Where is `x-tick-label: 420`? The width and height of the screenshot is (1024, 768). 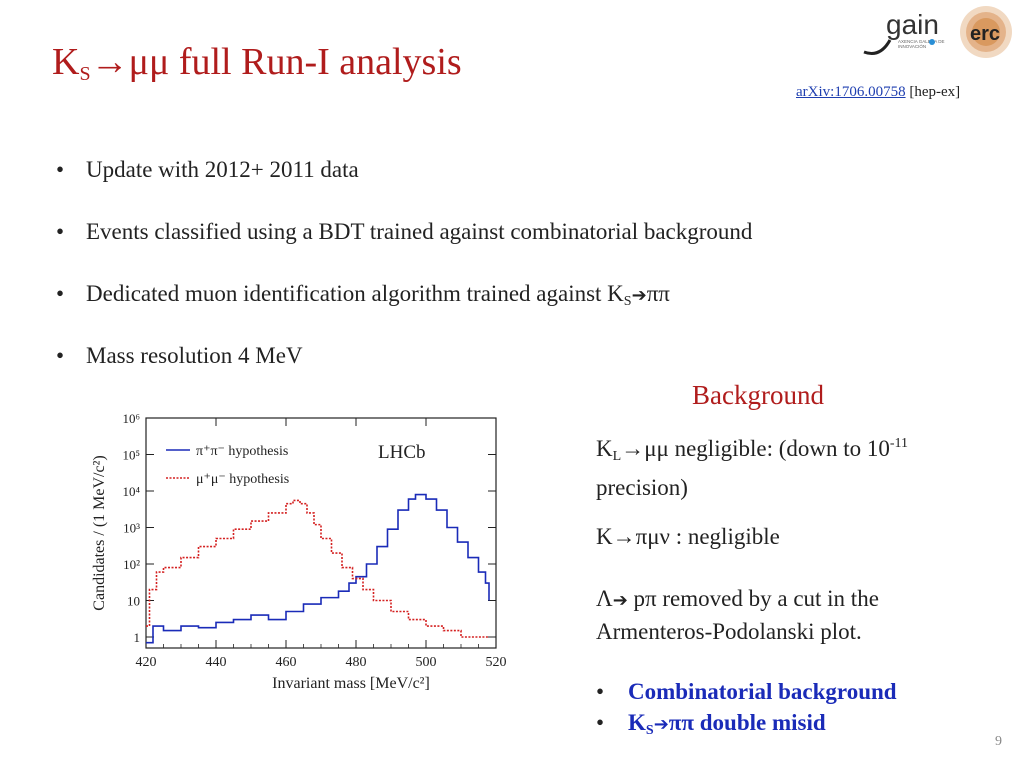
x-tick-label: 420 is located at coordinates (146, 662).